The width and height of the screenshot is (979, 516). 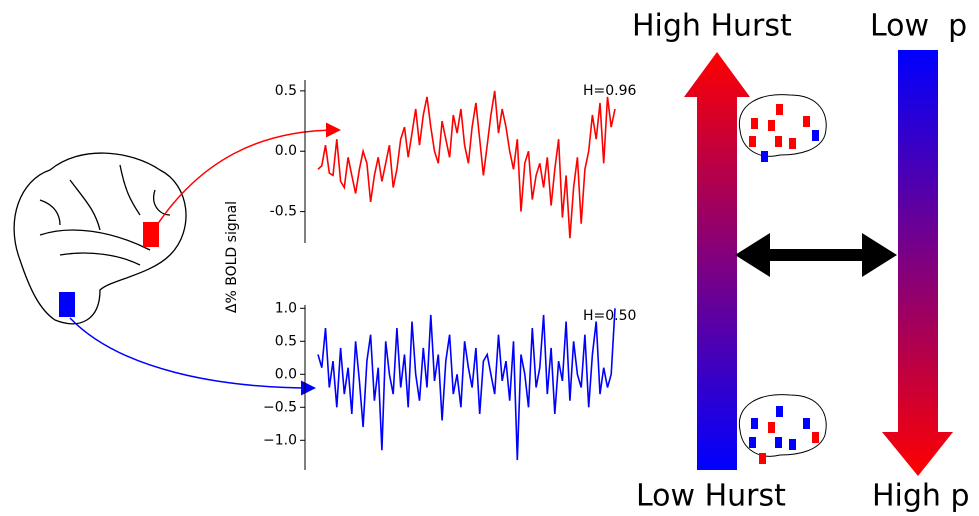 I want to click on y-axis-label: Δ% BOLD signal, so click(x=232, y=257).